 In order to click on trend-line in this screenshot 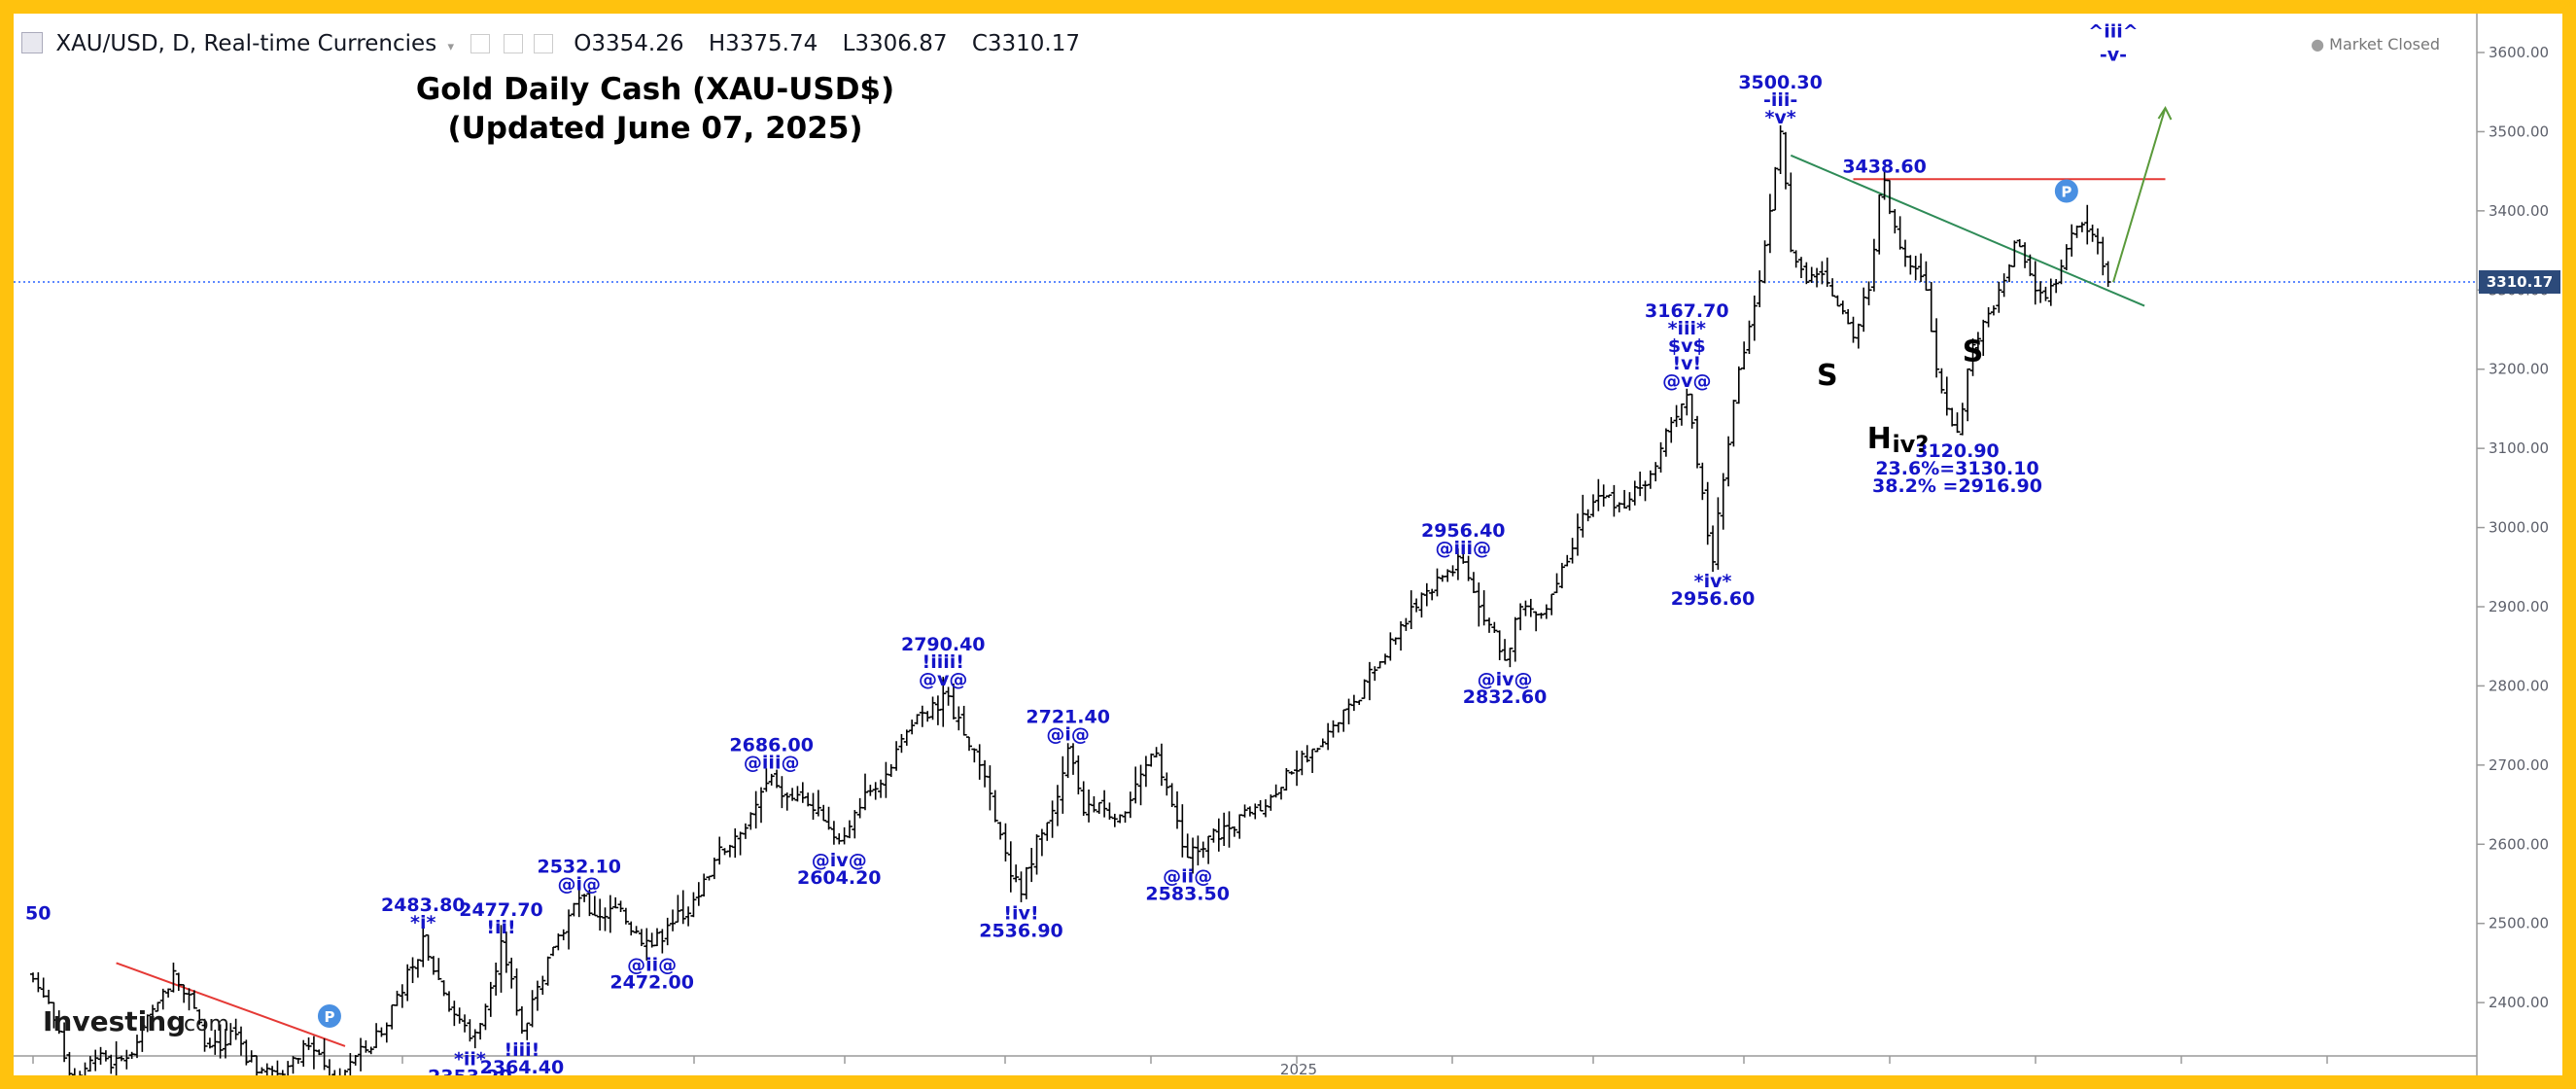, I will do `click(1967, 231)`.